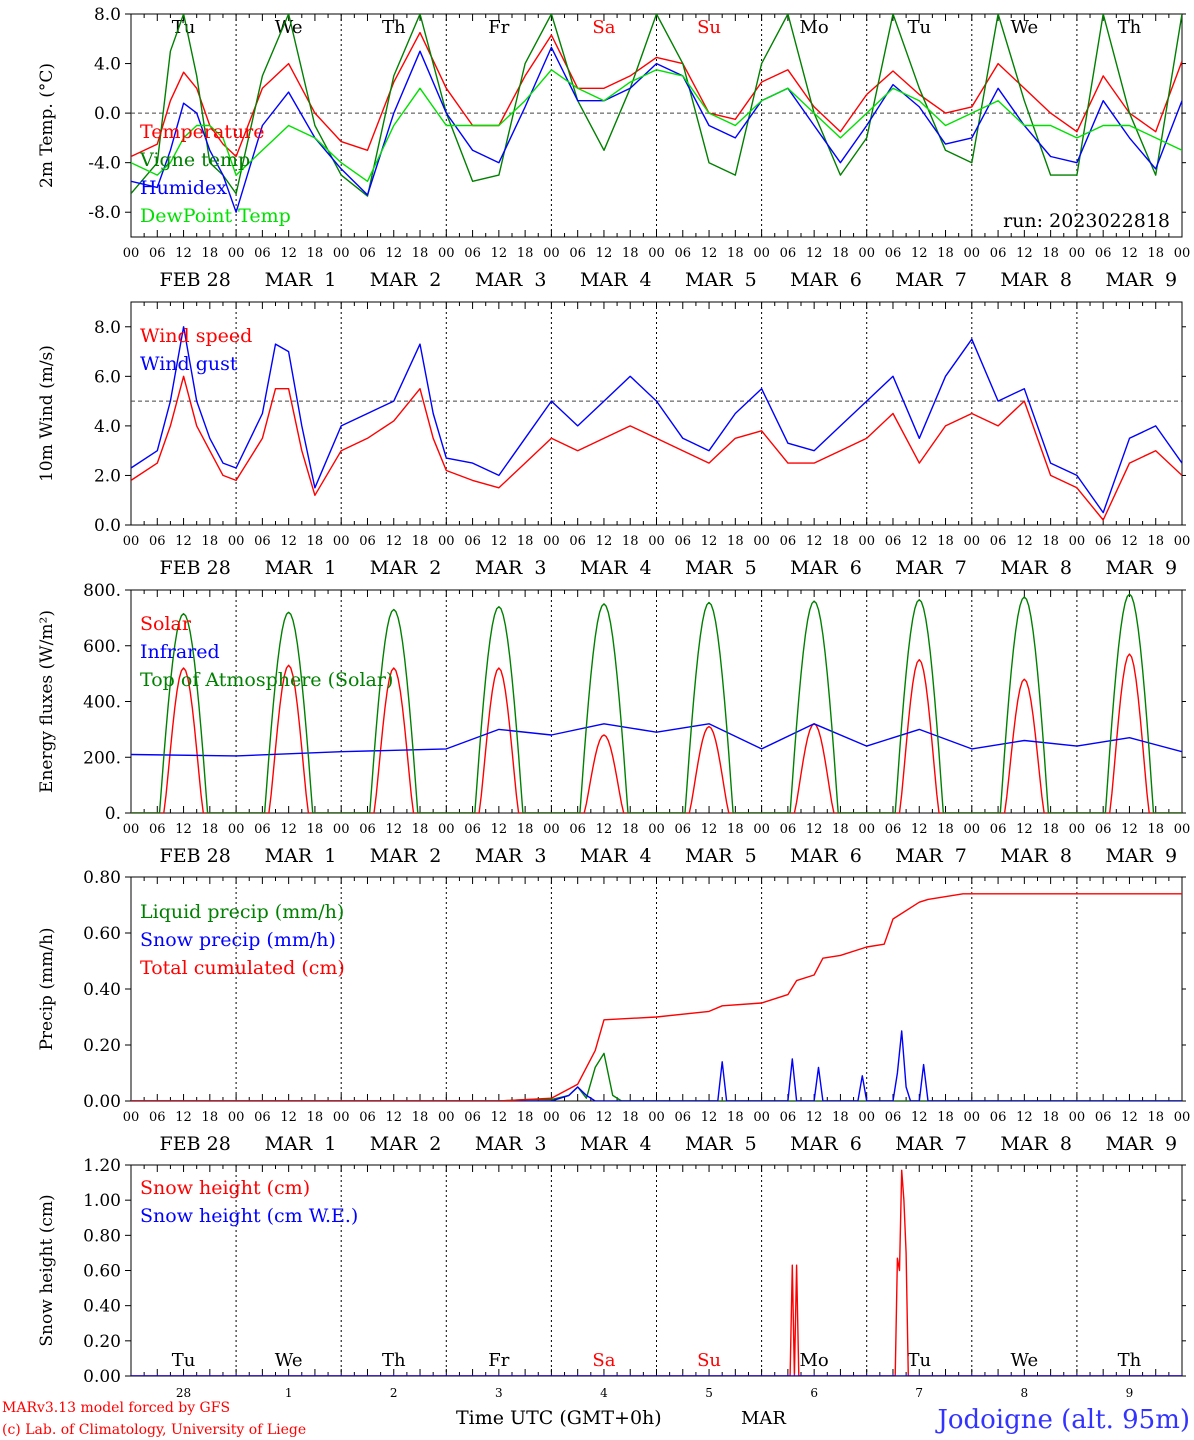 The width and height of the screenshot is (1194, 1440). Describe the element at coordinates (498, 27) in the screenshot. I see `weekday-label: Fr` at that location.